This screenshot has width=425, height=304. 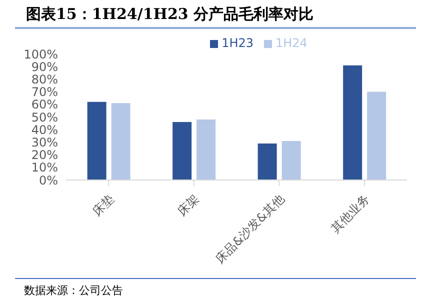 What do you see at coordinates (103, 205) in the screenshot?
I see `x-tick-label: 床垫` at bounding box center [103, 205].